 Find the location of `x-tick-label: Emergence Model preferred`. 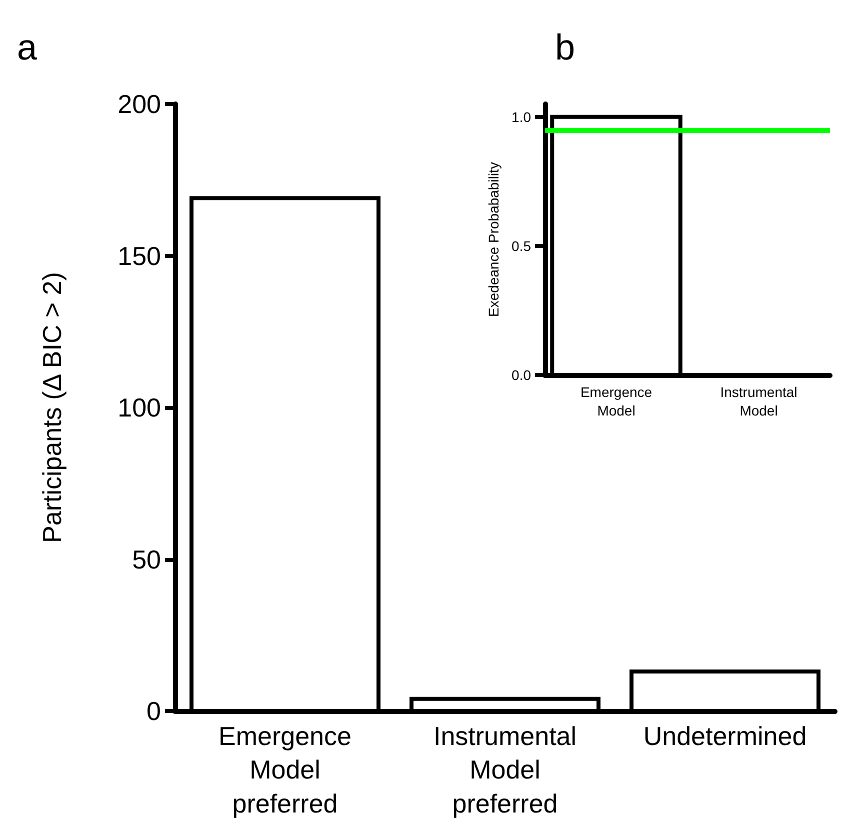

x-tick-label: Emergence Model preferred is located at coordinates (285, 769).